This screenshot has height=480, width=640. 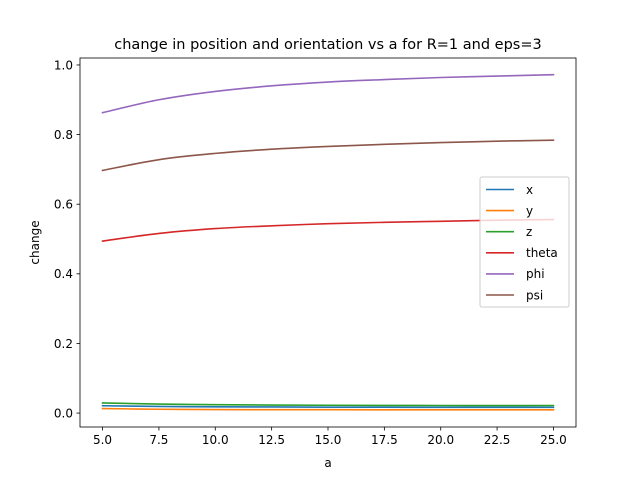 What do you see at coordinates (327, 463) in the screenshot?
I see `x-axis-label: a` at bounding box center [327, 463].